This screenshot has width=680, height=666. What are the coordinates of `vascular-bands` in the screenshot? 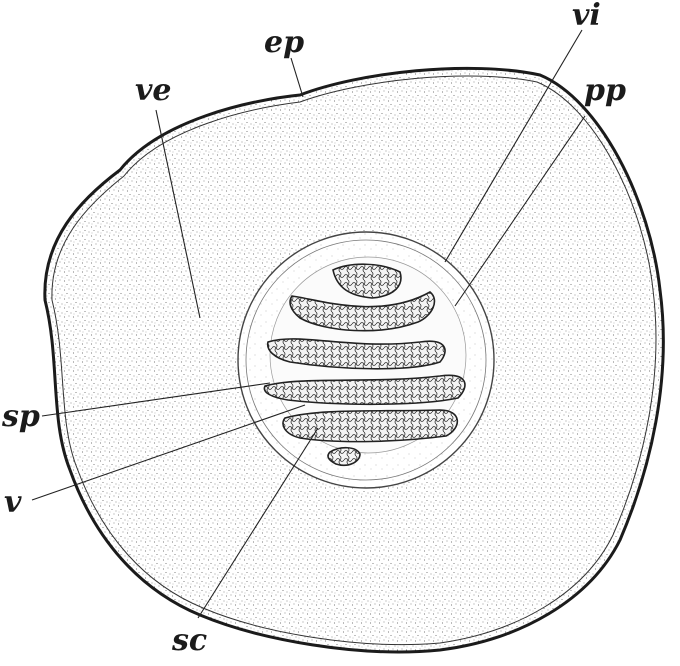 It's located at (364, 365).